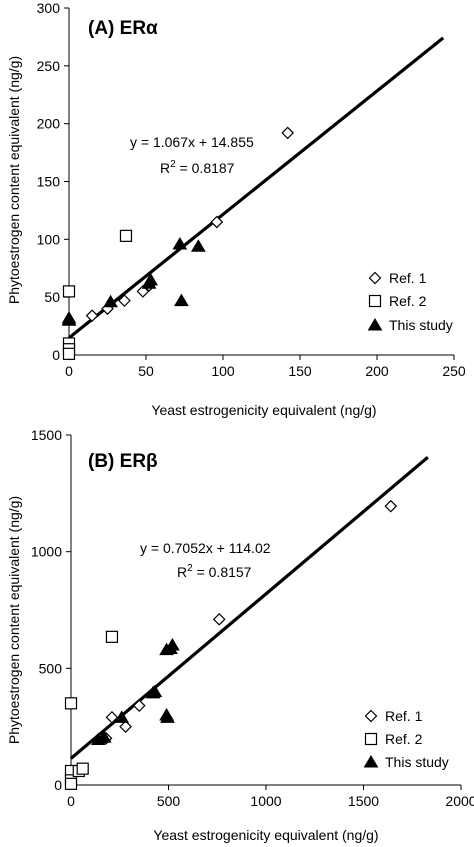 This screenshot has width=474, height=847. I want to click on y-tick-label-a: 300, so click(49, 8).